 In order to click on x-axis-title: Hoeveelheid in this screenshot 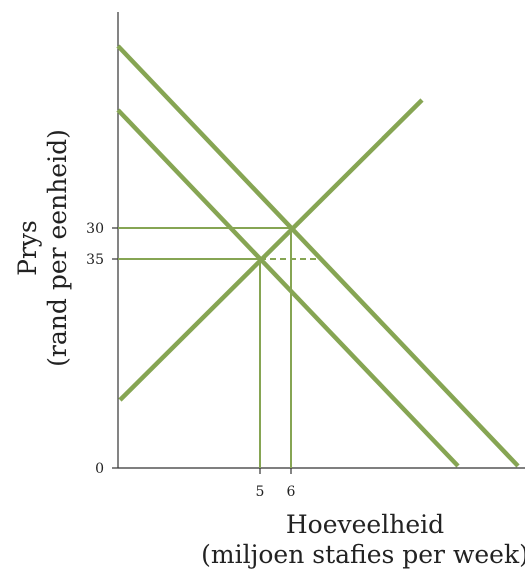, I will do `click(365, 524)`.